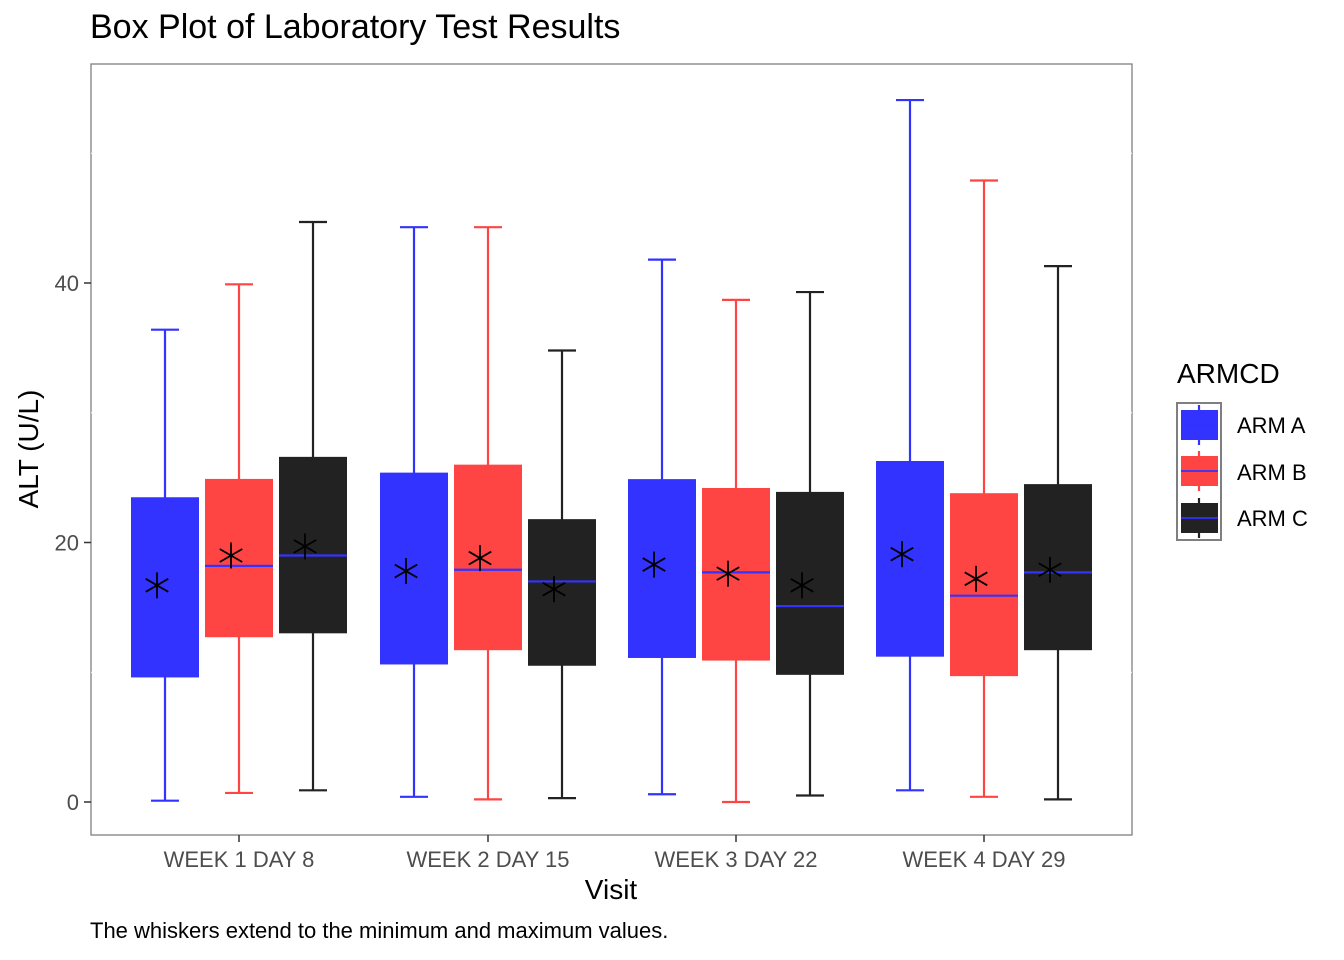  Describe the element at coordinates (1271, 425) in the screenshot. I see `legend-label-arm-a: ARM A` at that location.